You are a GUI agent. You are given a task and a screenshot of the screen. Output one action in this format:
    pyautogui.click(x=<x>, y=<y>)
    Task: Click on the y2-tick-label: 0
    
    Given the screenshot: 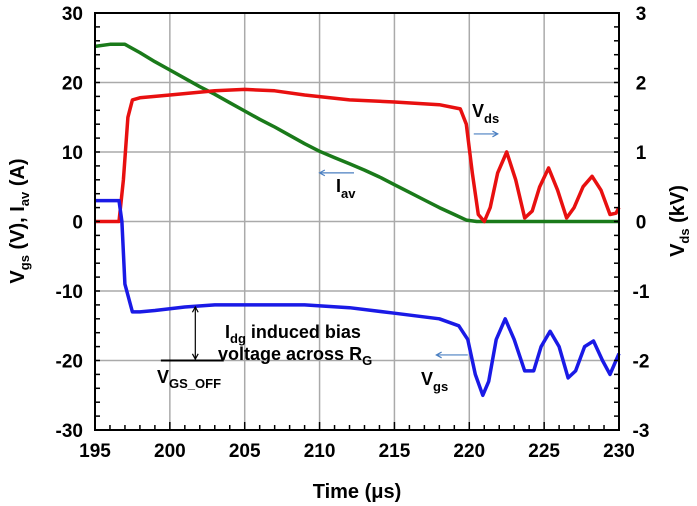 What is the action you would take?
    pyautogui.click(x=641, y=223)
    